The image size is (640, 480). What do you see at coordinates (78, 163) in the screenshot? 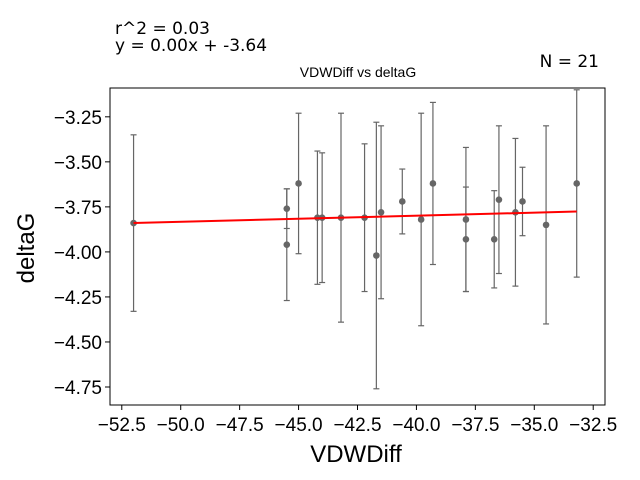
I see `y-tick-label: −3.50` at bounding box center [78, 163].